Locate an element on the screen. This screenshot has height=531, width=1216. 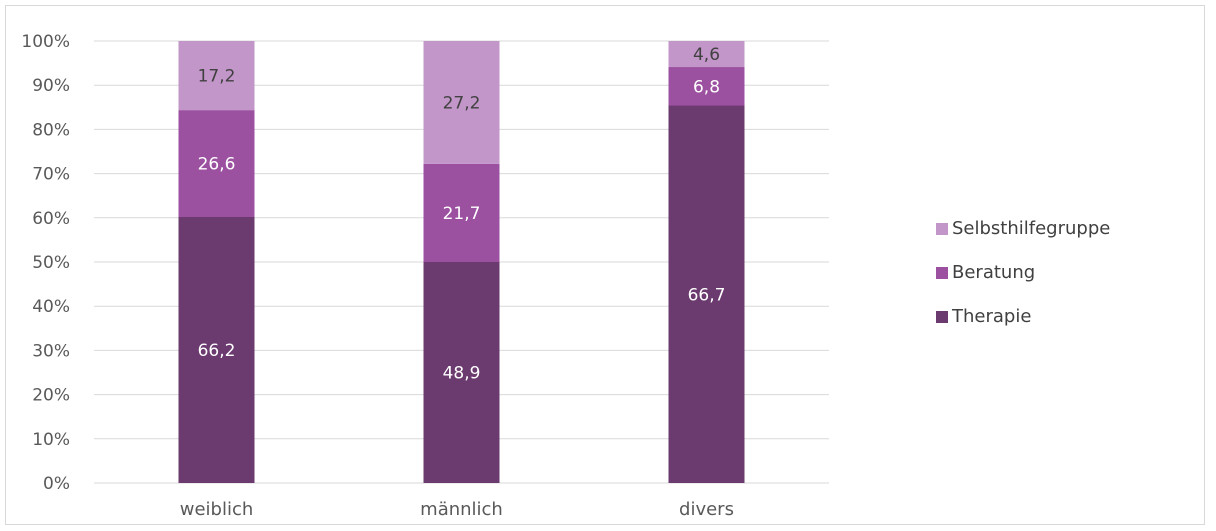
x-category-label: divers is located at coordinates (706, 509).